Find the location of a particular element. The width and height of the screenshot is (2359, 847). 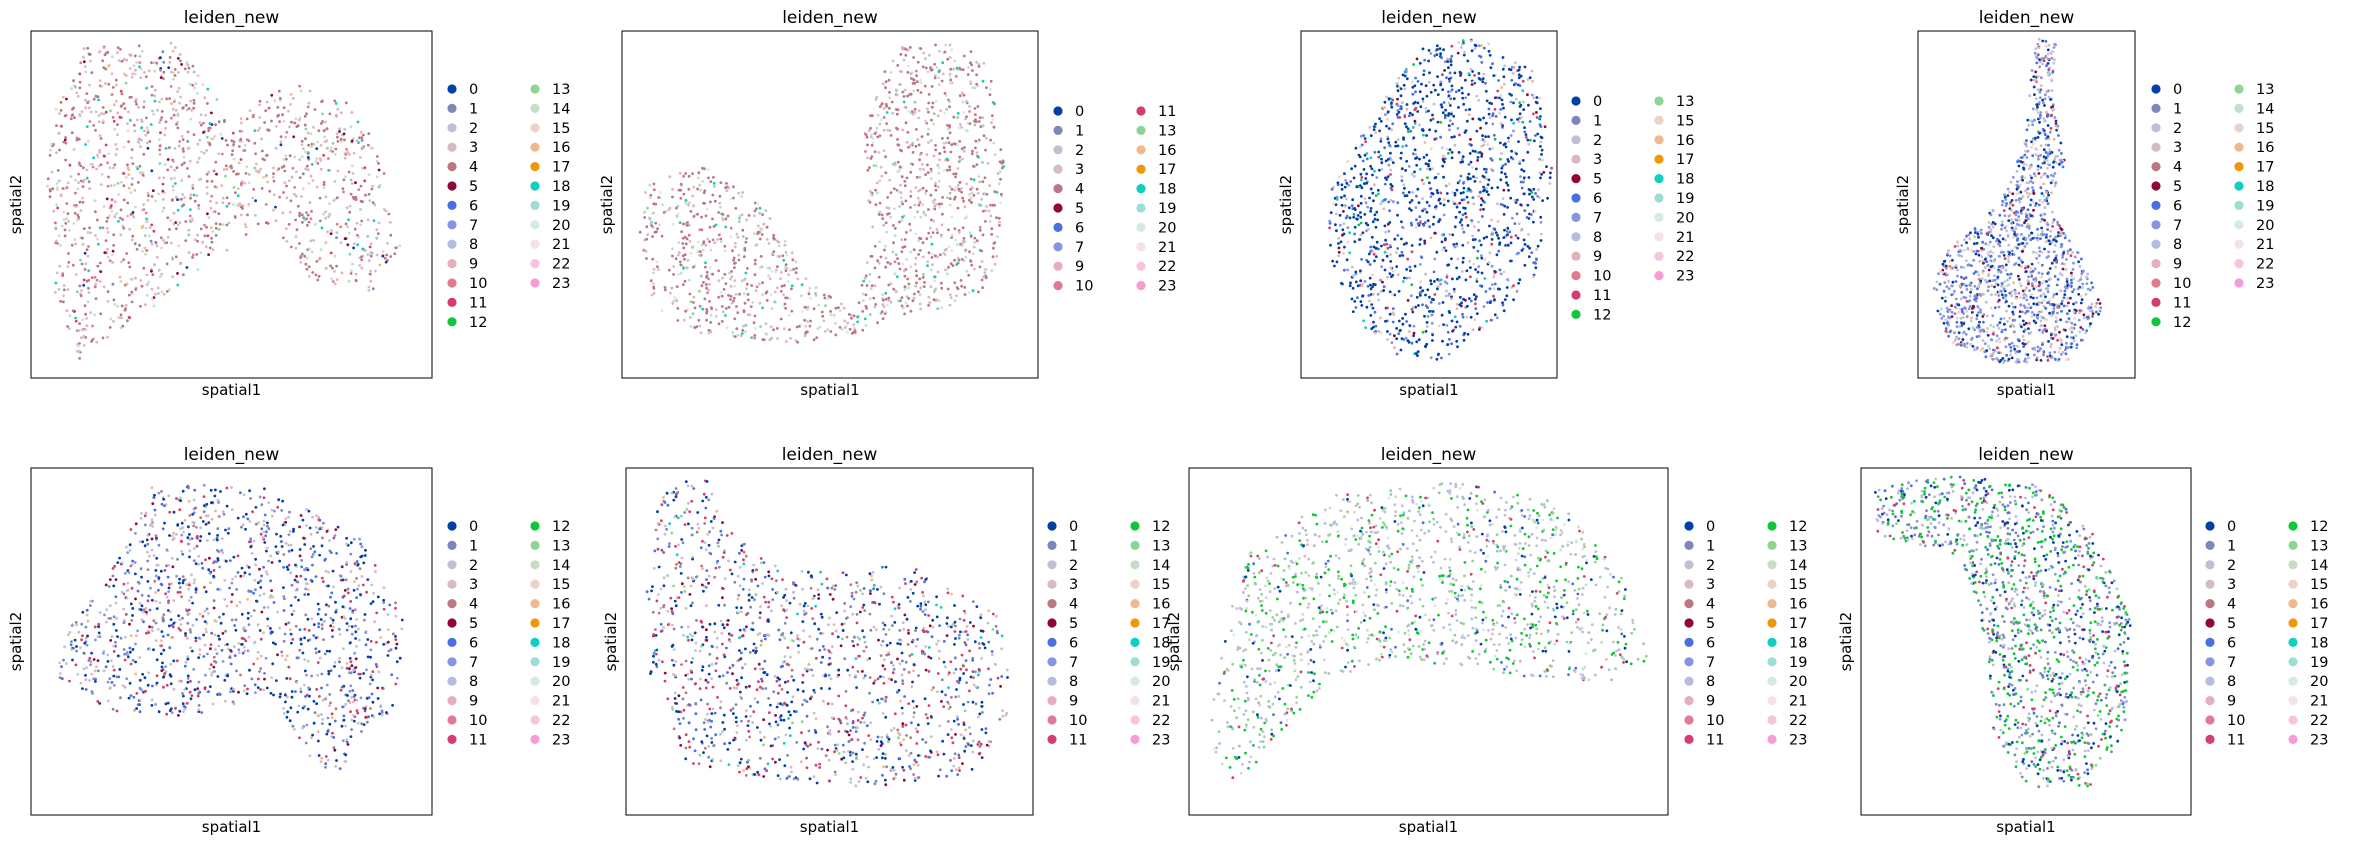

legend-label: 21 is located at coordinates (1685, 238).